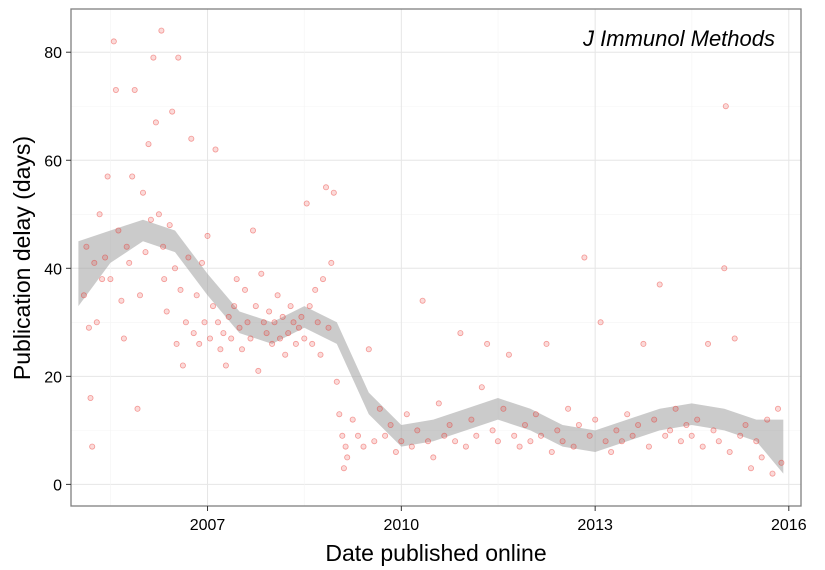  Describe the element at coordinates (57, 485) in the screenshot. I see `y-tick-label: 0` at that location.